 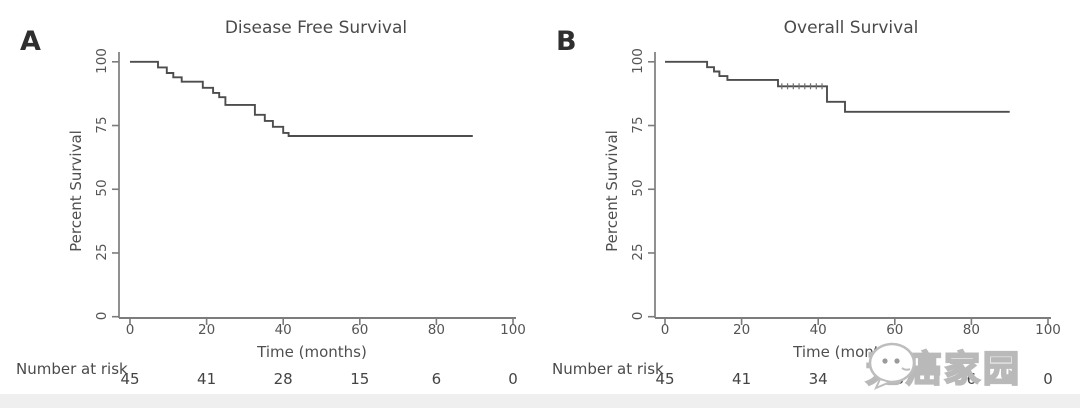 What do you see at coordinates (102, 188) in the screenshot?
I see `panel-a-y-tick-label: 50` at bounding box center [102, 188].